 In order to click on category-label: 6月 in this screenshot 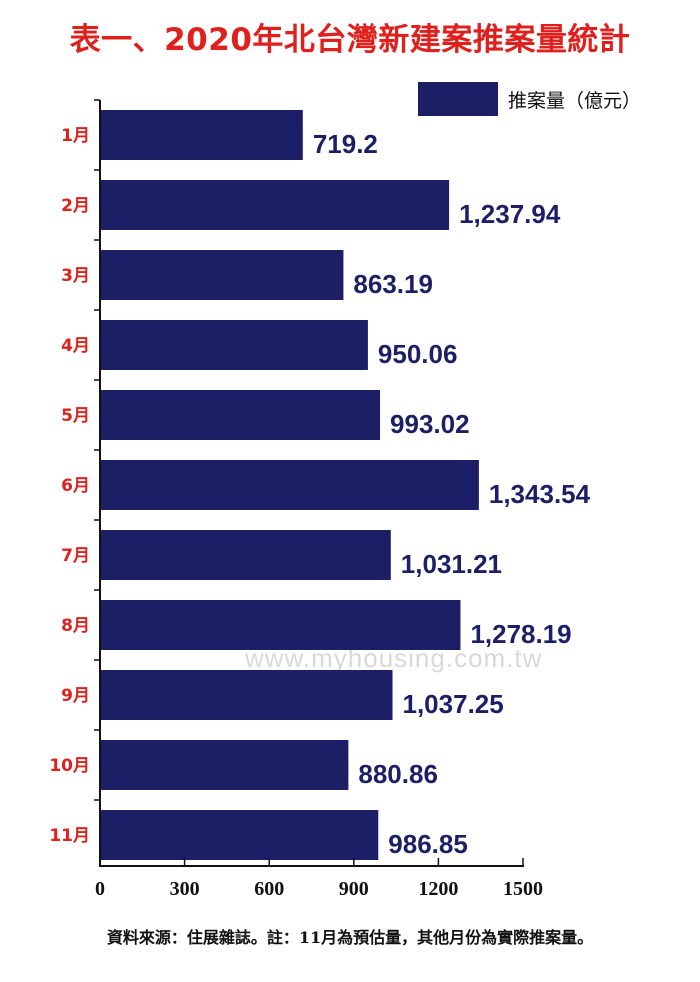, I will do `click(75, 486)`.